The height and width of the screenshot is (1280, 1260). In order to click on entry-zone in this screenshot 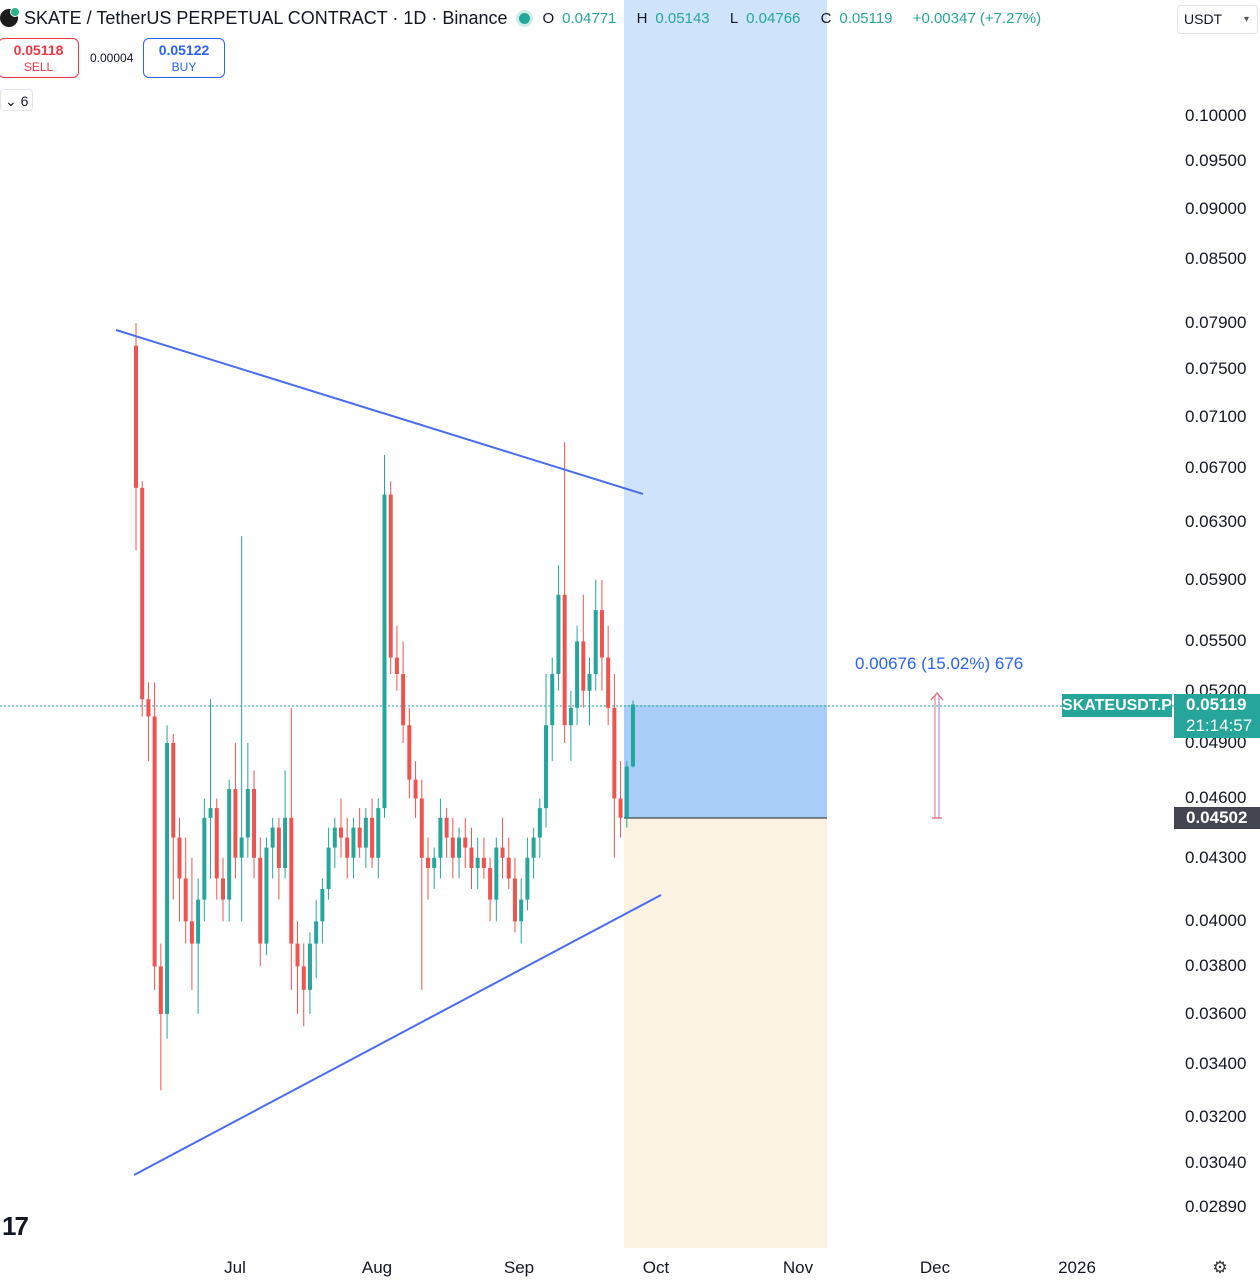, I will do `click(725, 761)`.